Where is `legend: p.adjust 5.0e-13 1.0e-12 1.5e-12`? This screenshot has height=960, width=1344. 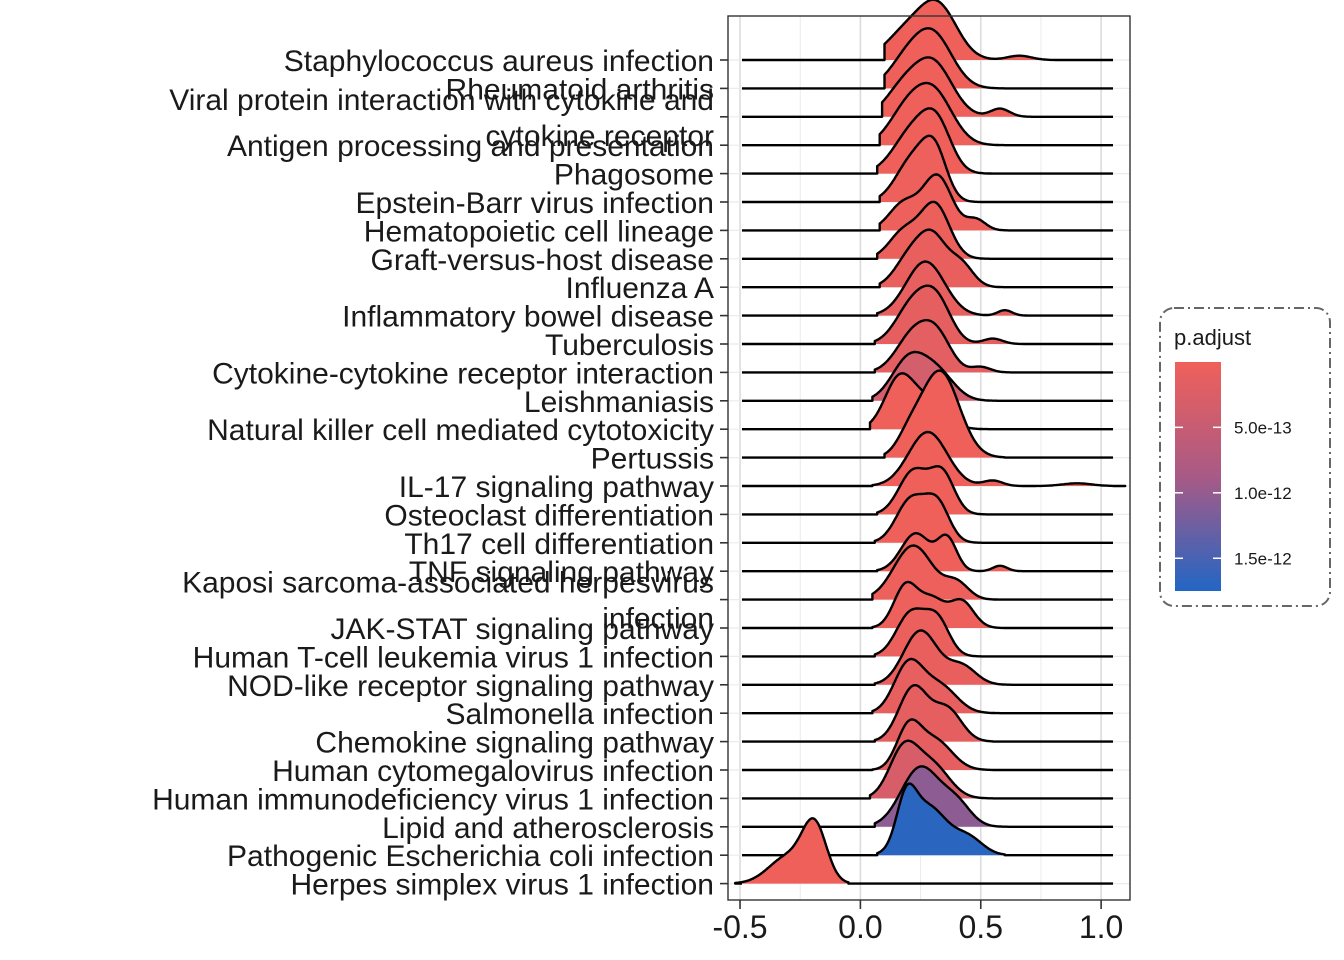 legend: p.adjust 5.0e-13 1.0e-12 1.5e-12 is located at coordinates (1245, 457).